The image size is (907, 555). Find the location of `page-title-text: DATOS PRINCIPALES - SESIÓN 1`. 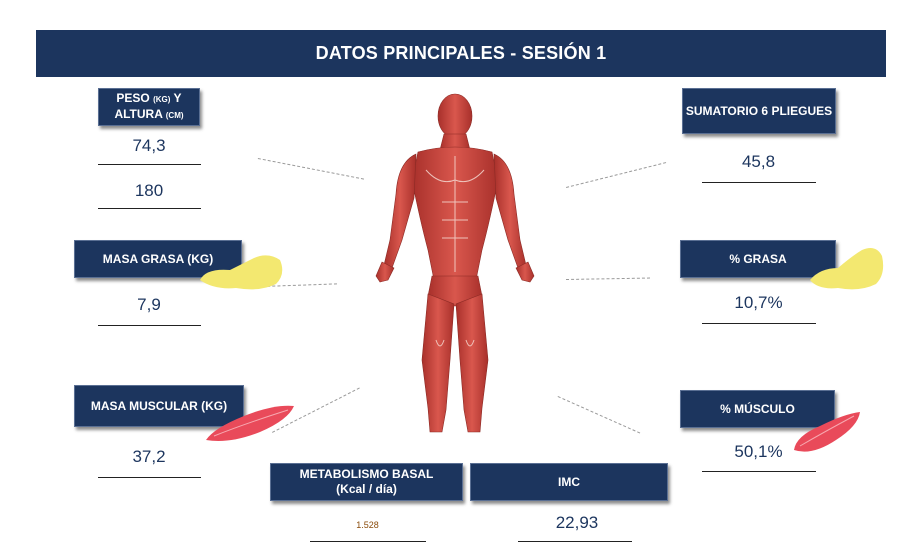

page-title-text: DATOS PRINCIPALES - SESIÓN 1 is located at coordinates (461, 53).